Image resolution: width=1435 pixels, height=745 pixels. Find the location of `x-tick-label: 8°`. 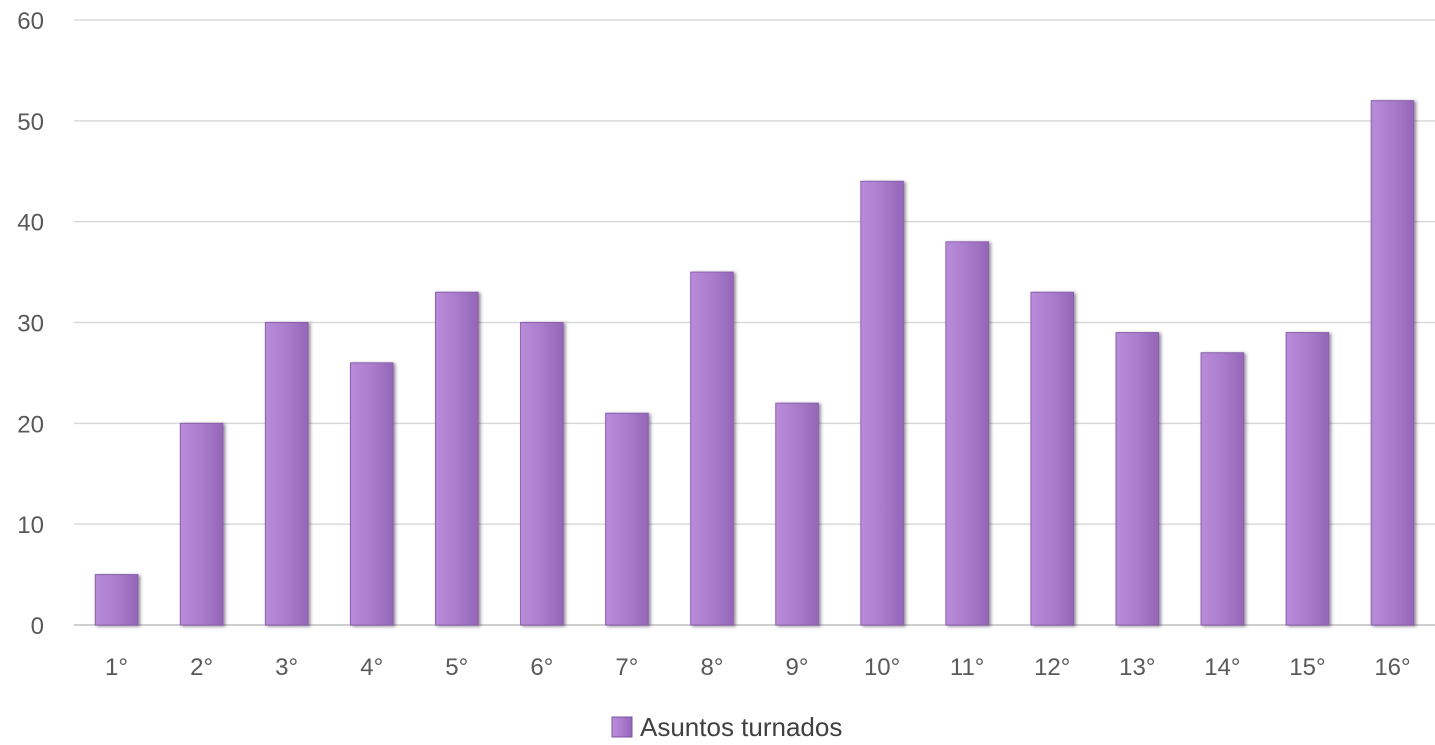

x-tick-label: 8° is located at coordinates (711, 667).